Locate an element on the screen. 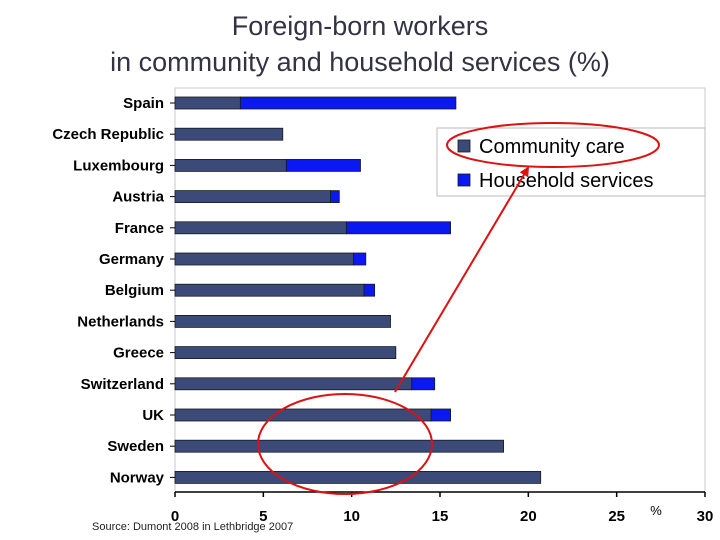 The width and height of the screenshot is (720, 540). legend-swatch-community-care is located at coordinates (464, 146).